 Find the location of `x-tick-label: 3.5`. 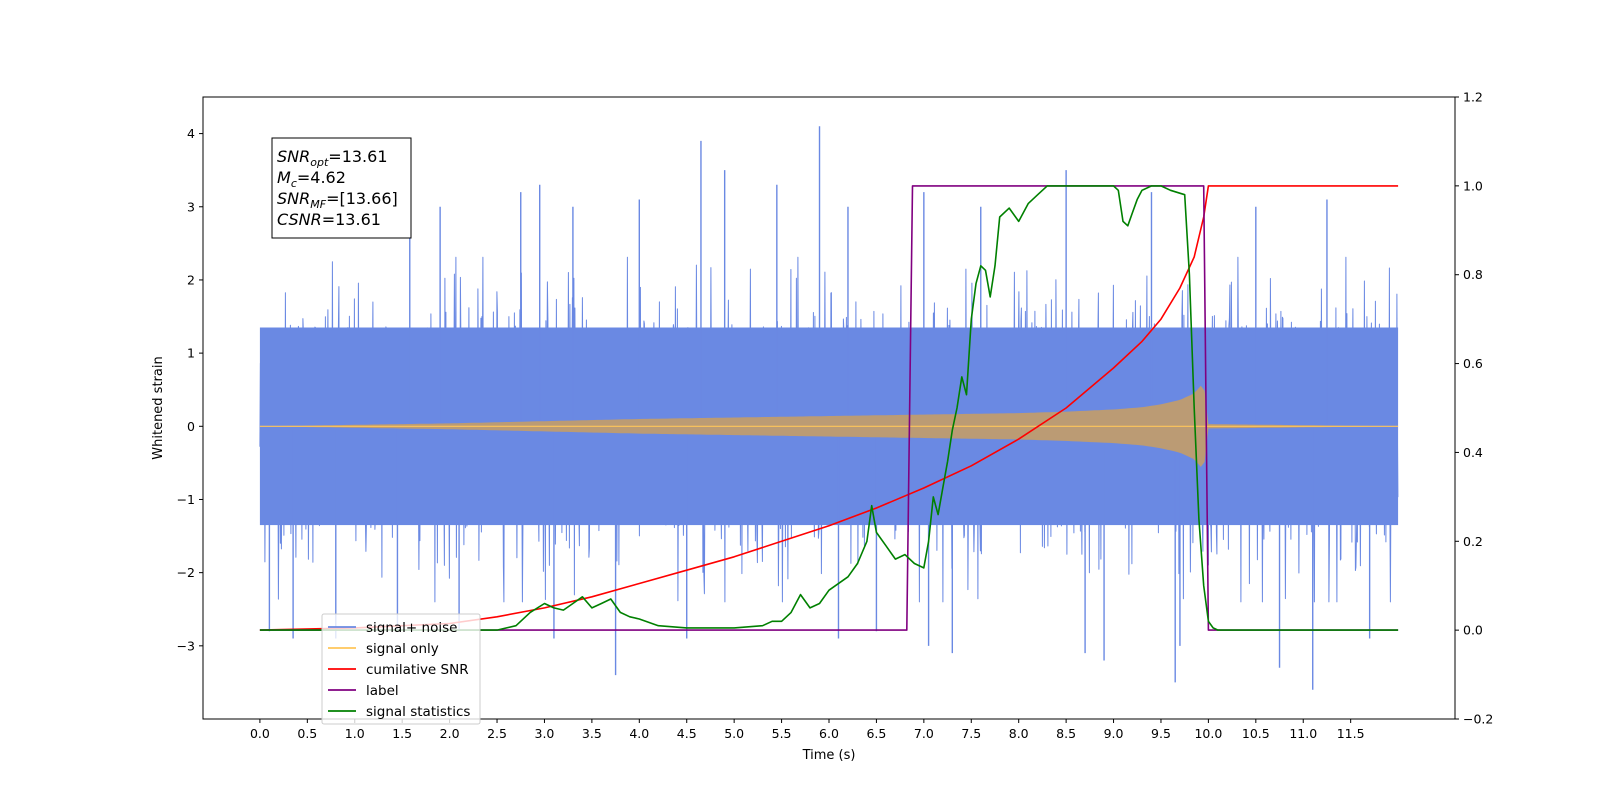

x-tick-label: 3.5 is located at coordinates (592, 733).